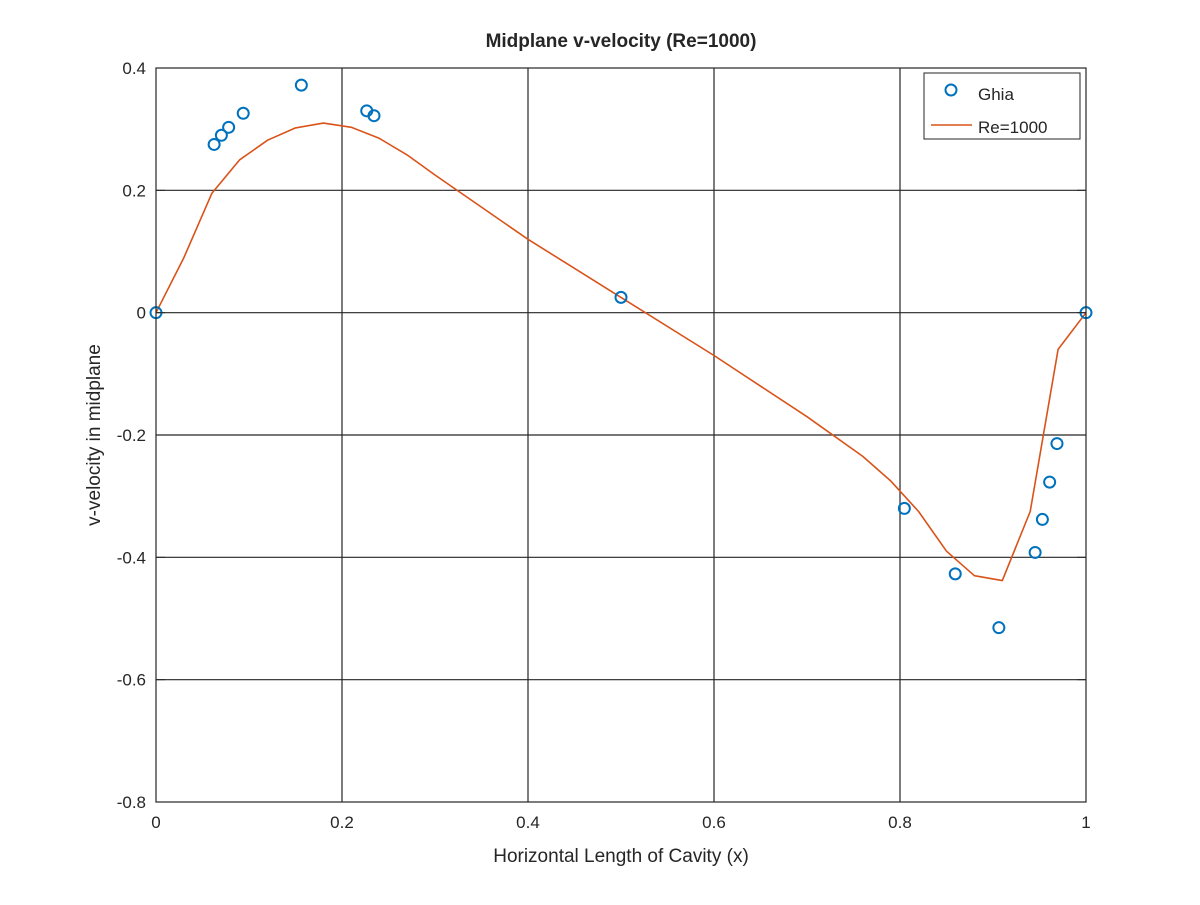  What do you see at coordinates (134, 190) in the screenshot?
I see `y-tick-label: 0.2` at bounding box center [134, 190].